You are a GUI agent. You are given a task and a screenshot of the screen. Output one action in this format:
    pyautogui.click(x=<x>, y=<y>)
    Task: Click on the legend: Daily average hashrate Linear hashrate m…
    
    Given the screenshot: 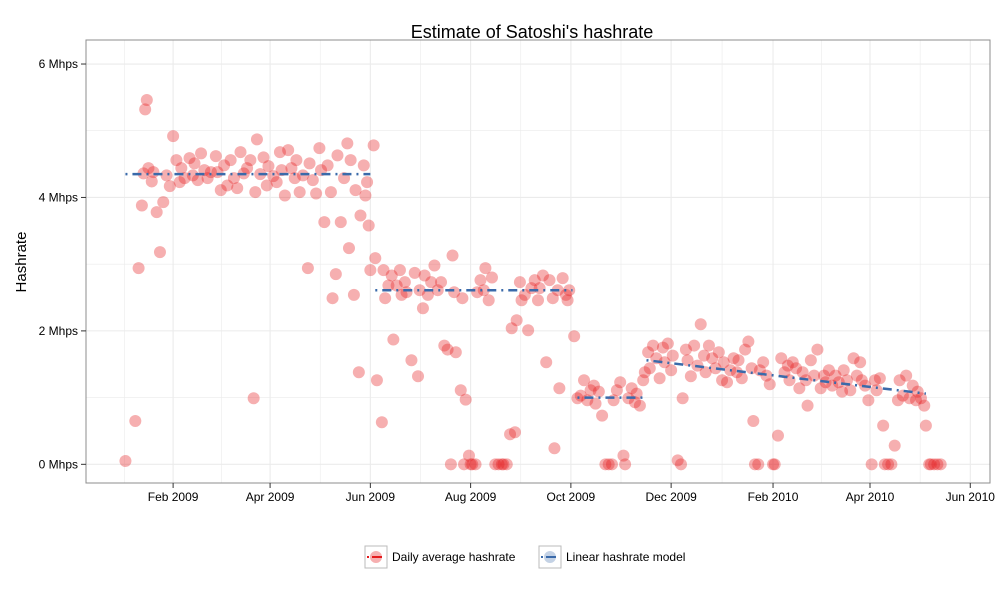 What is the action you would take?
    pyautogui.click(x=524, y=557)
    